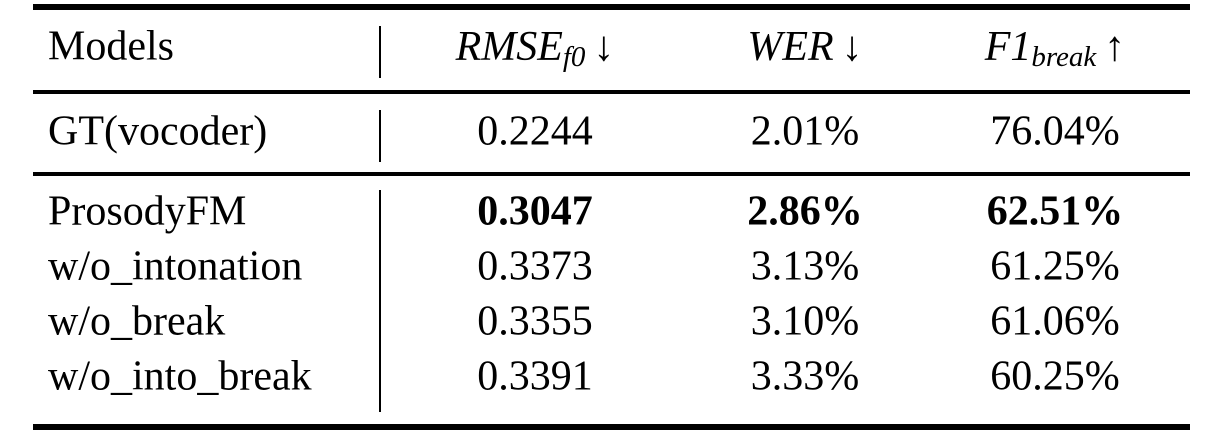  I want to click on metric-value: 61.25%, so click(1055, 267).